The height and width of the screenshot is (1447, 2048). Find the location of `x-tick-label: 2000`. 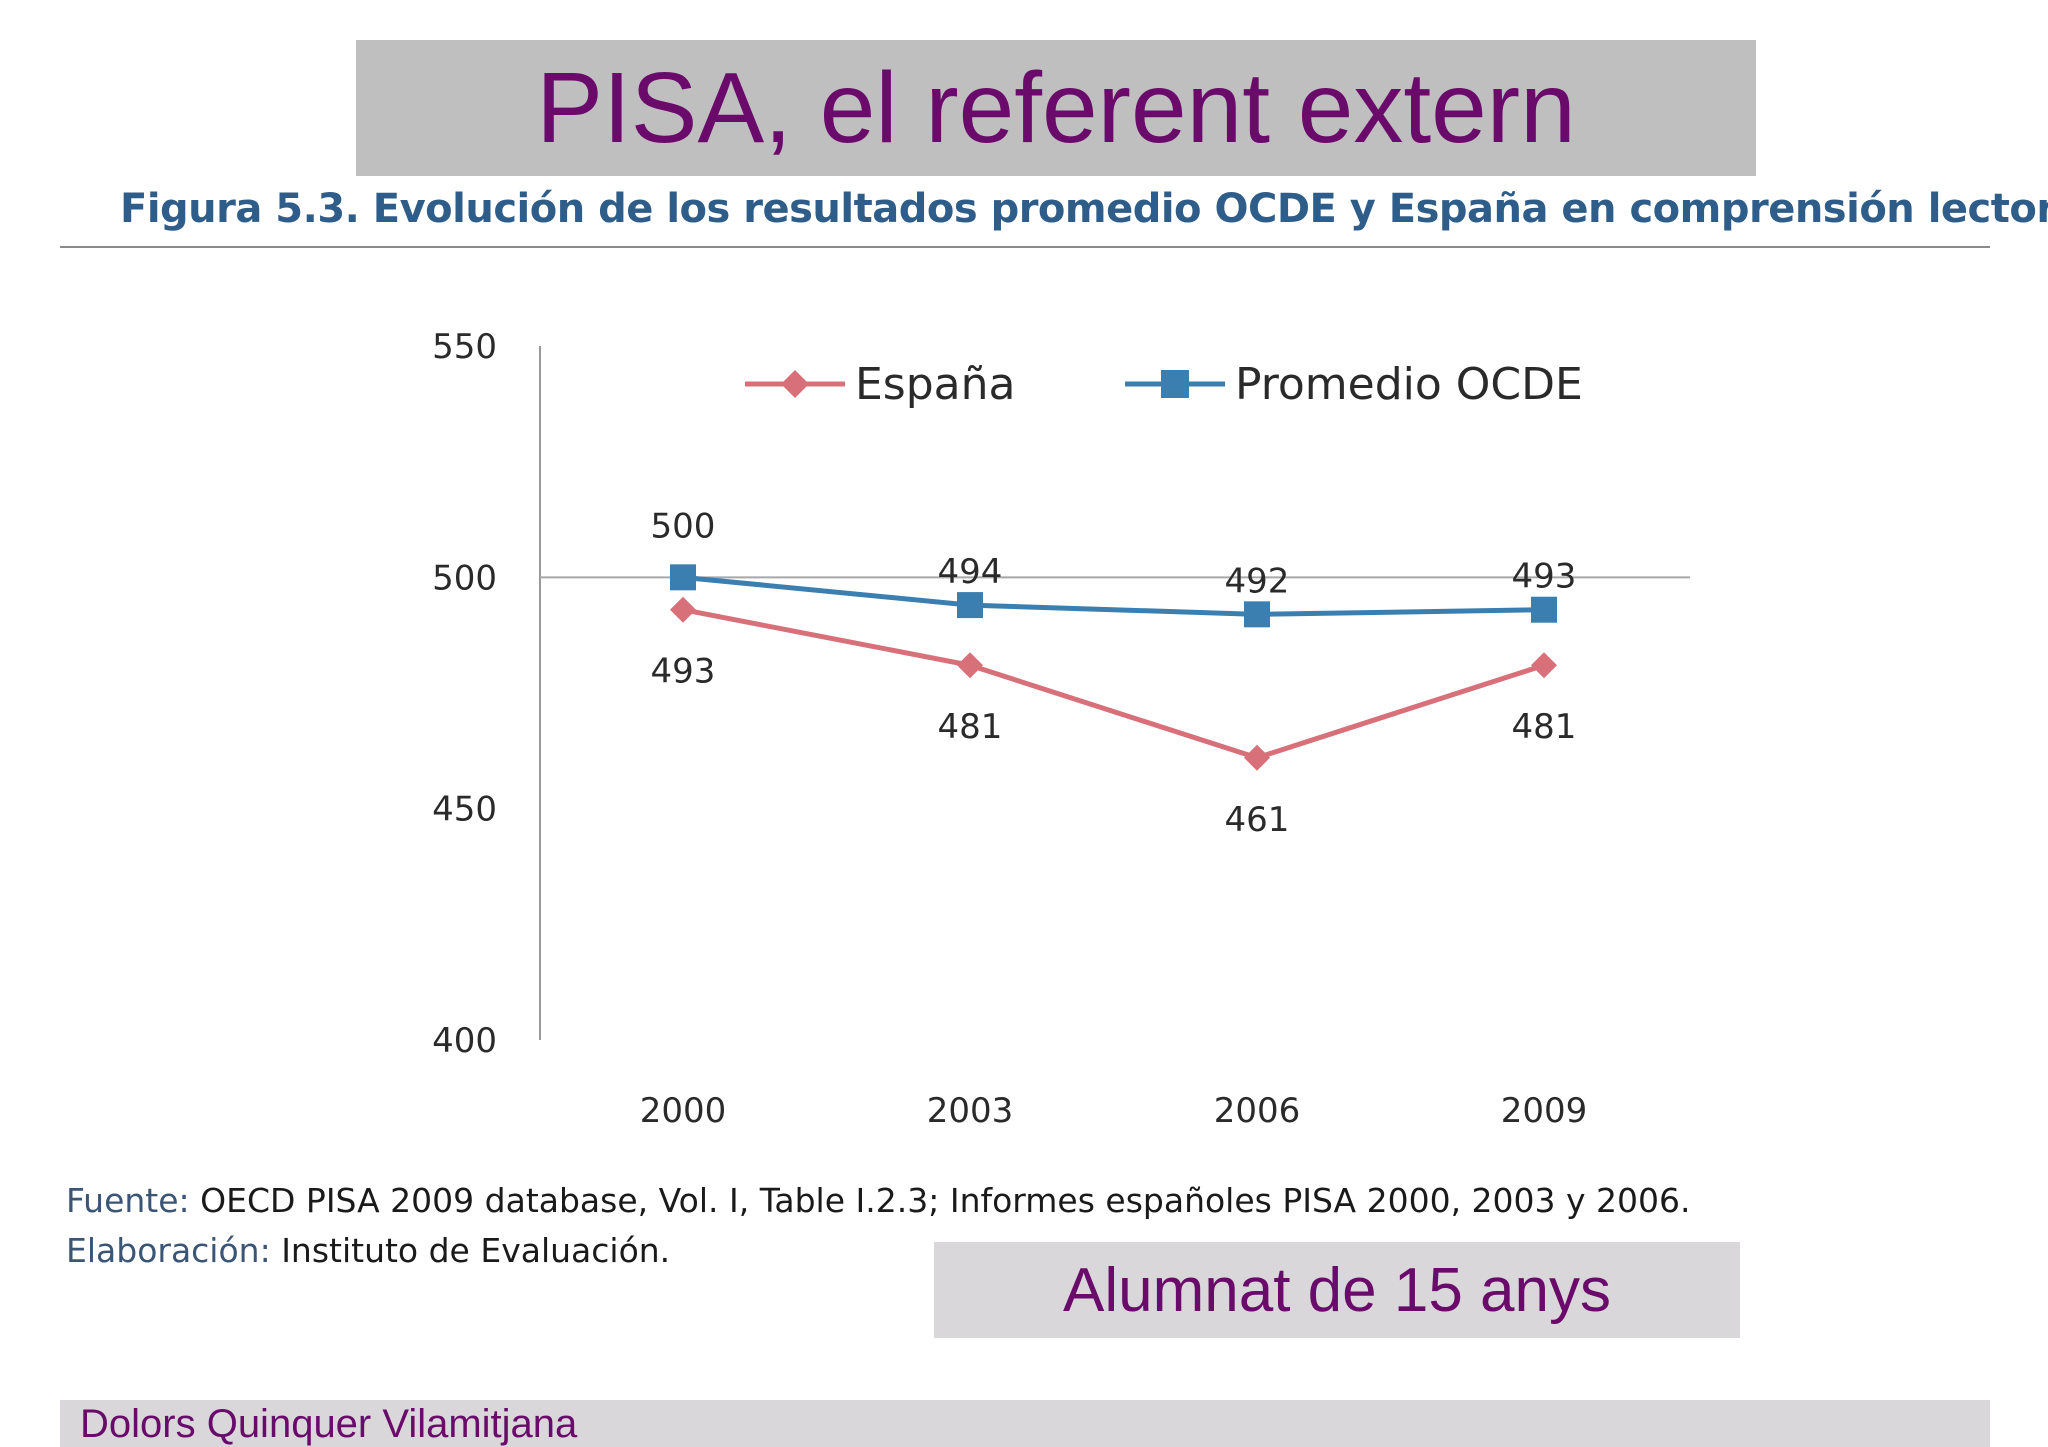

x-tick-label: 2000 is located at coordinates (683, 1111).